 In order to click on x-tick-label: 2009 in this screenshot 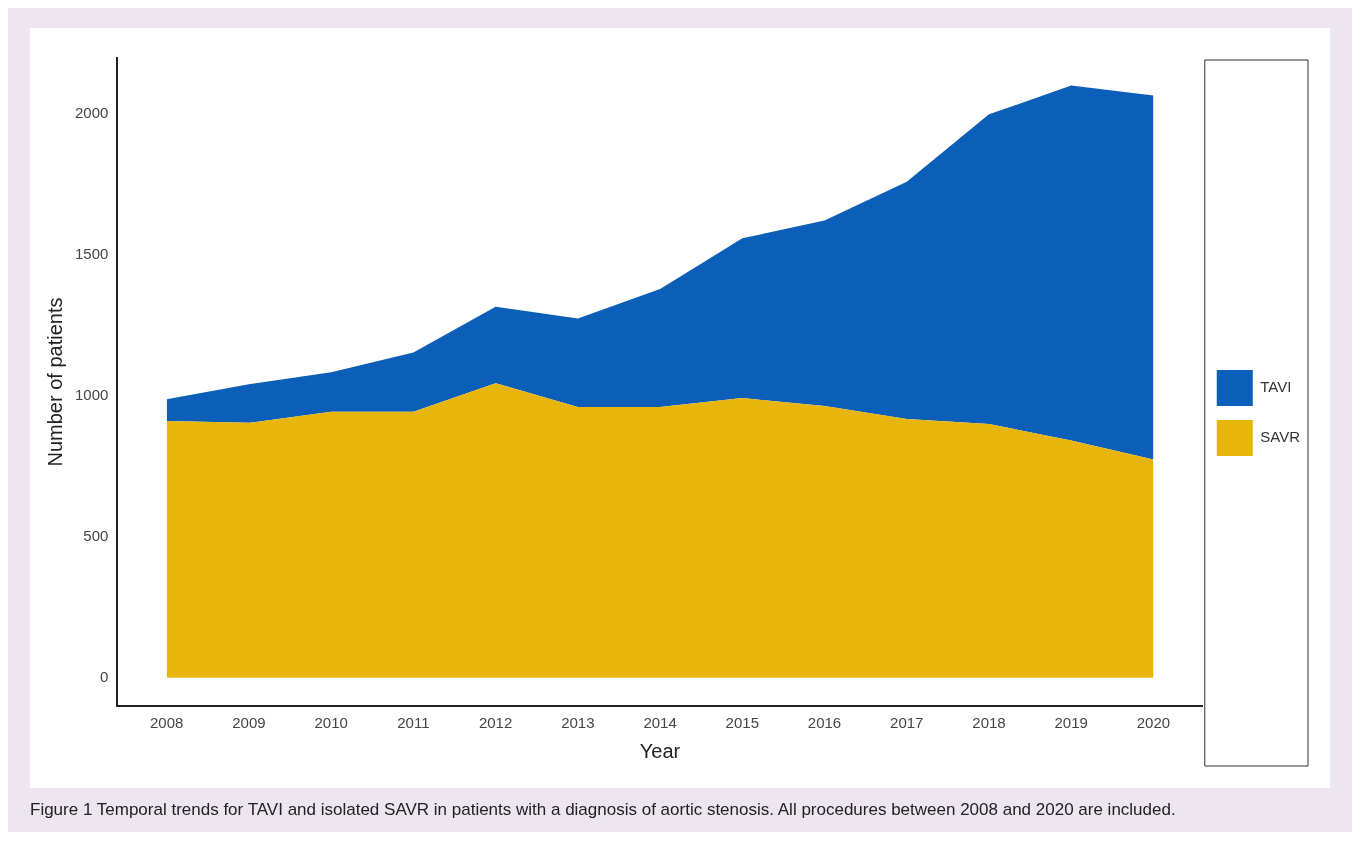, I will do `click(249, 723)`.